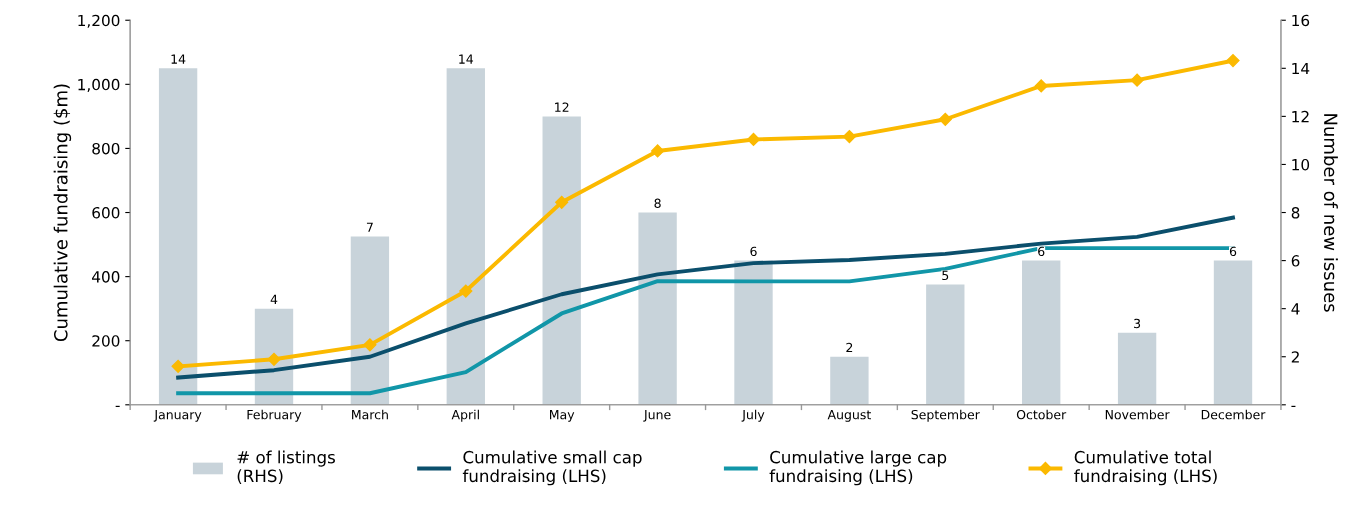 Image resolution: width=1370 pixels, height=506 pixels. Describe the element at coordinates (369, 227) in the screenshot. I see `data-label: 7` at that location.